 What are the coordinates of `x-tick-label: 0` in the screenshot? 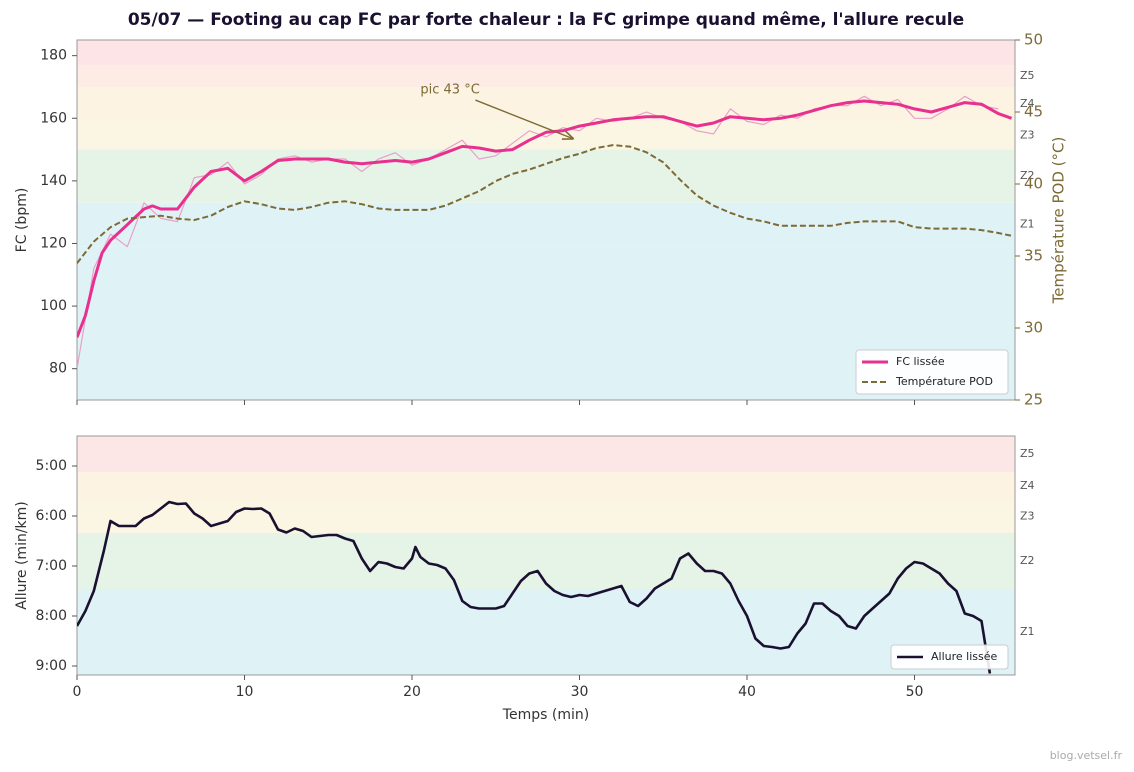 It's located at (77, 692).